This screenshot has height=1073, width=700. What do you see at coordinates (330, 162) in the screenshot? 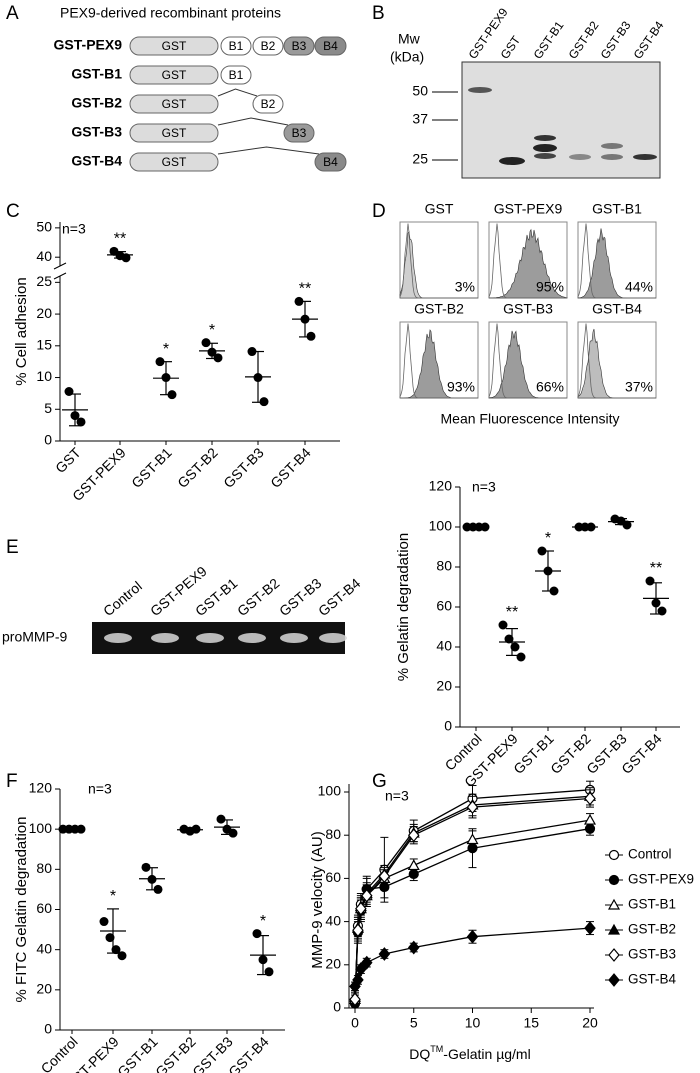
I see `domain-label: B4` at bounding box center [330, 162].